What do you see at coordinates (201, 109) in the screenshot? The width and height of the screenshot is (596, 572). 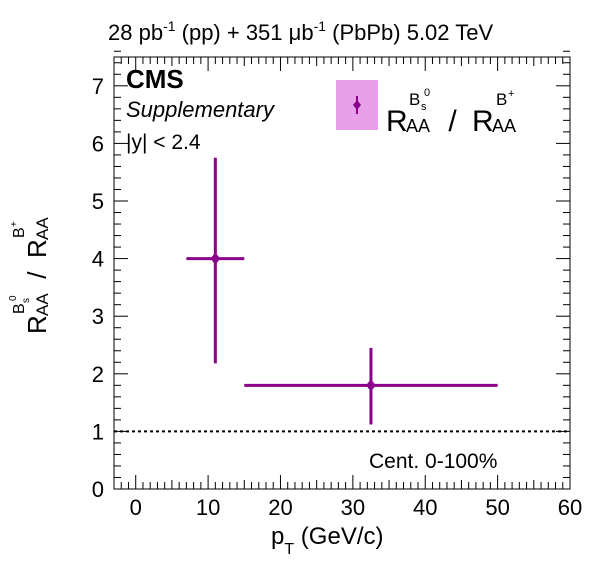 I see `supplementary-label: Supplementary` at bounding box center [201, 109].